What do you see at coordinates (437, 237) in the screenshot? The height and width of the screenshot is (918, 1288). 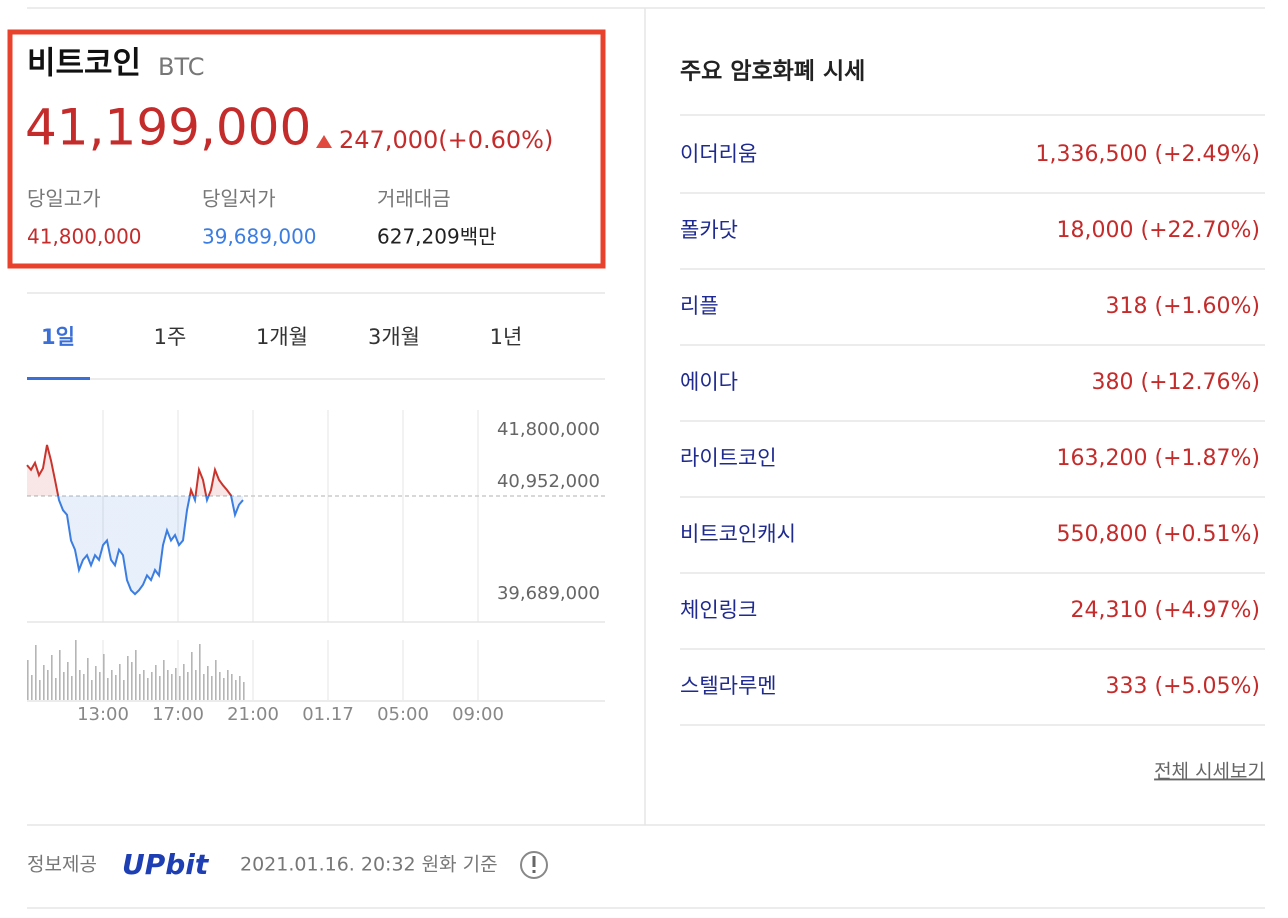 I see `stat-value: 627,209백만` at bounding box center [437, 237].